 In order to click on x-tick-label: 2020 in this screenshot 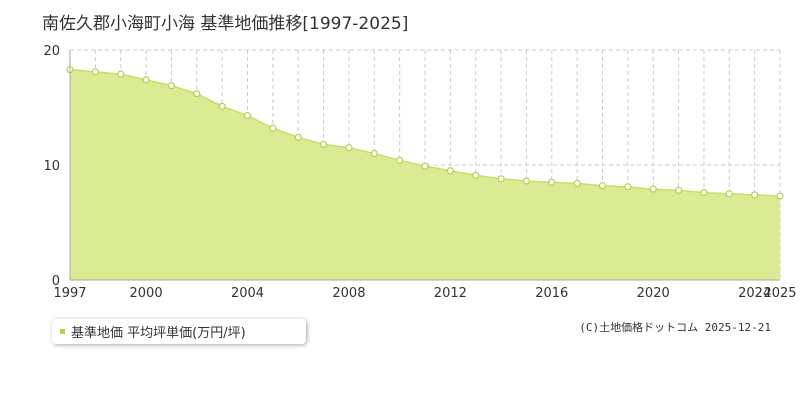, I will do `click(653, 293)`.